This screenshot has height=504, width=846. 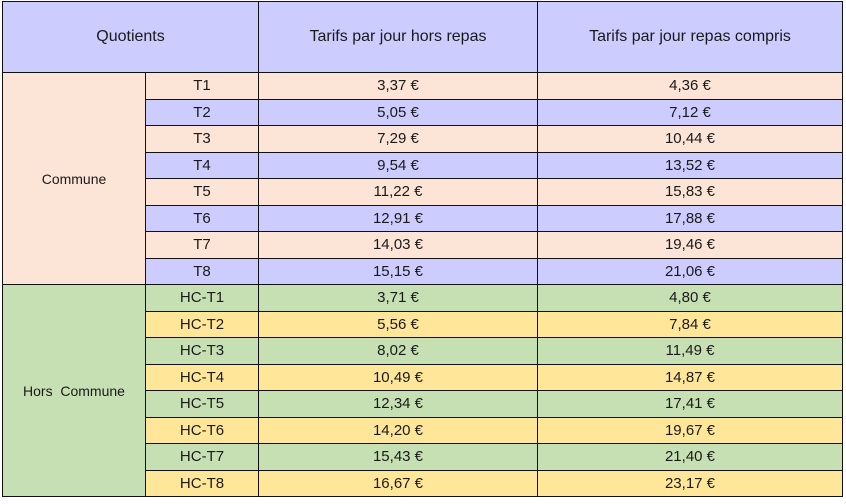 What do you see at coordinates (398, 218) in the screenshot?
I see `tarif-hors-repas: 12,91 €` at bounding box center [398, 218].